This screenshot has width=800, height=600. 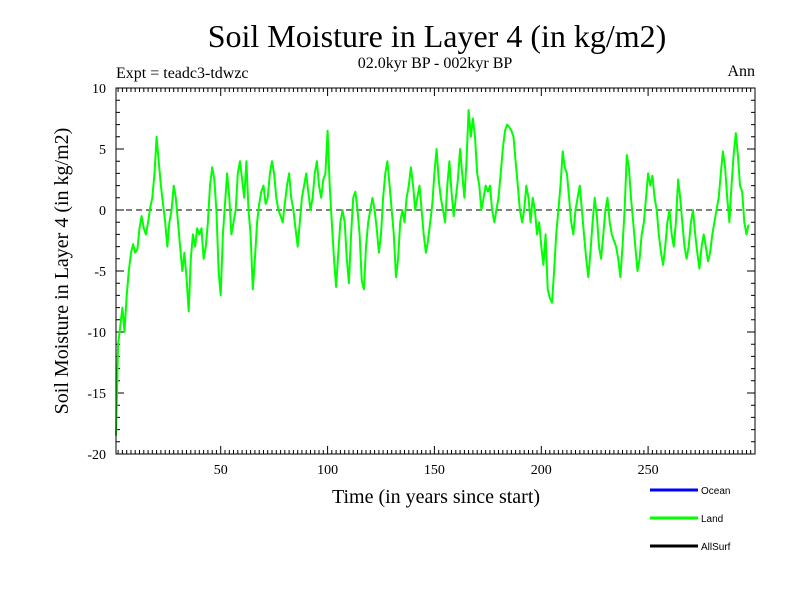 I want to click on y-tick-label: 10, so click(x=99, y=89).